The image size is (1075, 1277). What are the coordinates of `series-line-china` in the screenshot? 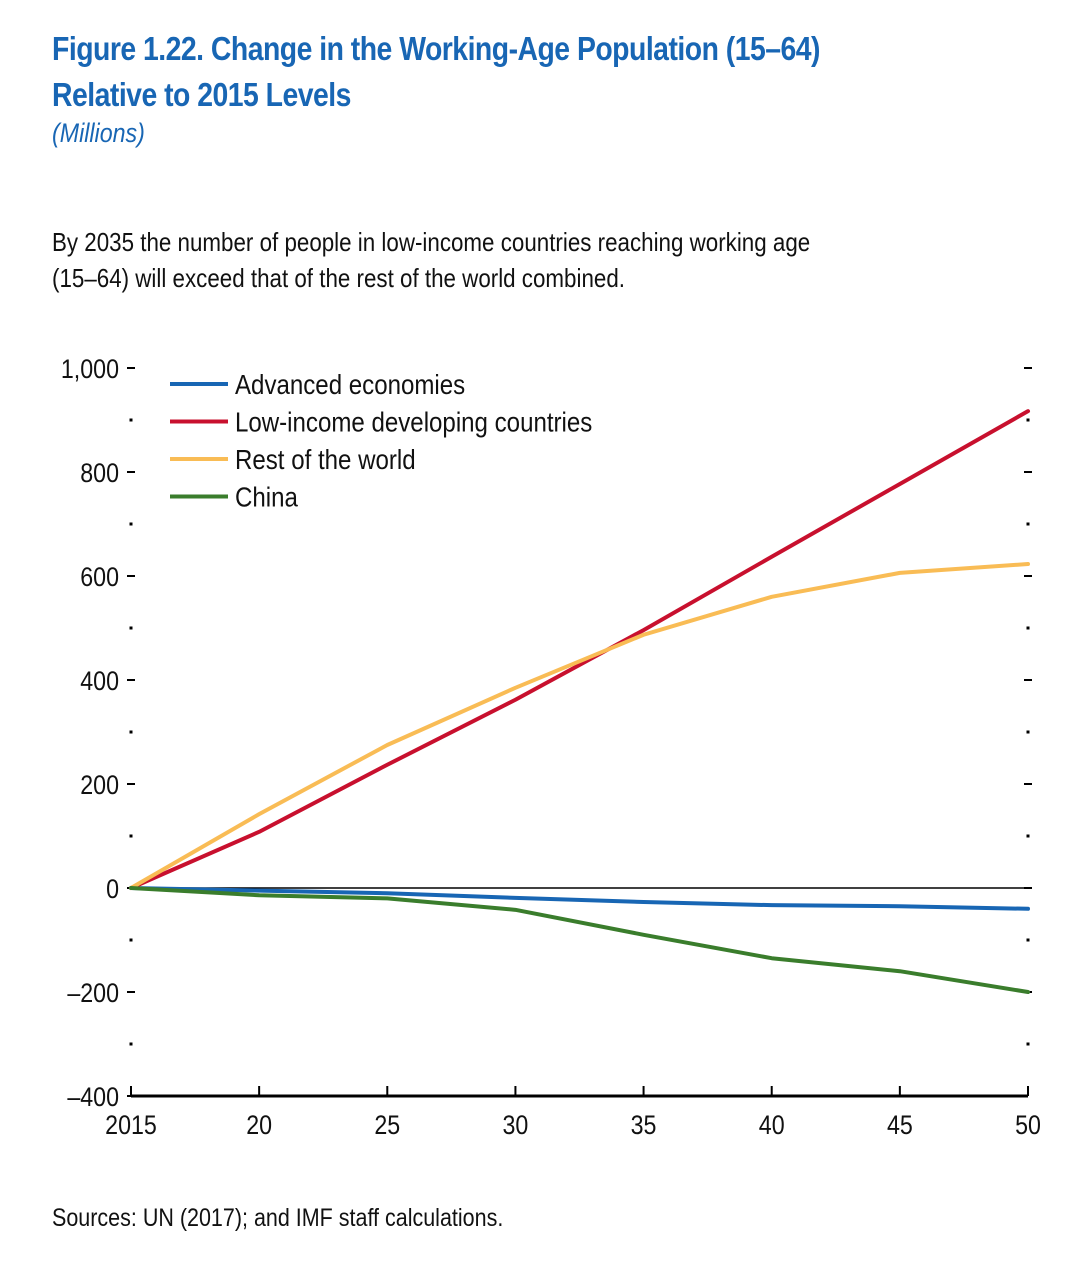 It's located at (579, 940).